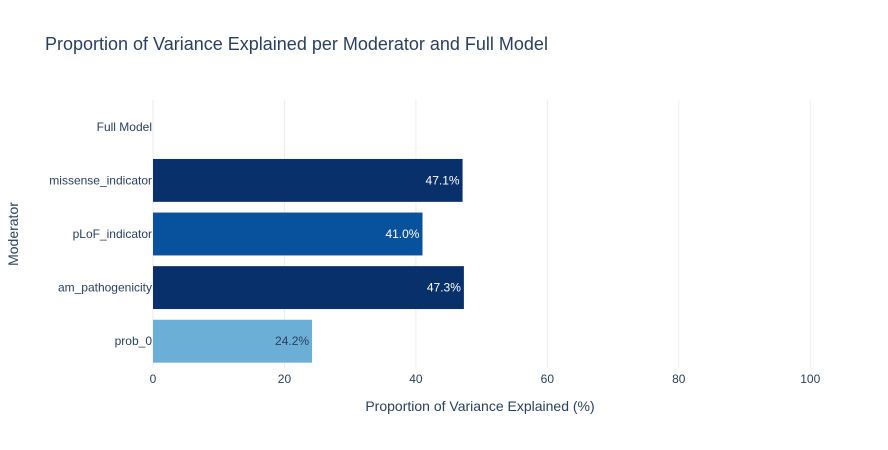 This screenshot has width=888, height=450. Describe the element at coordinates (402, 234) in the screenshot. I see `bar-data-label: 41.0%` at that location.